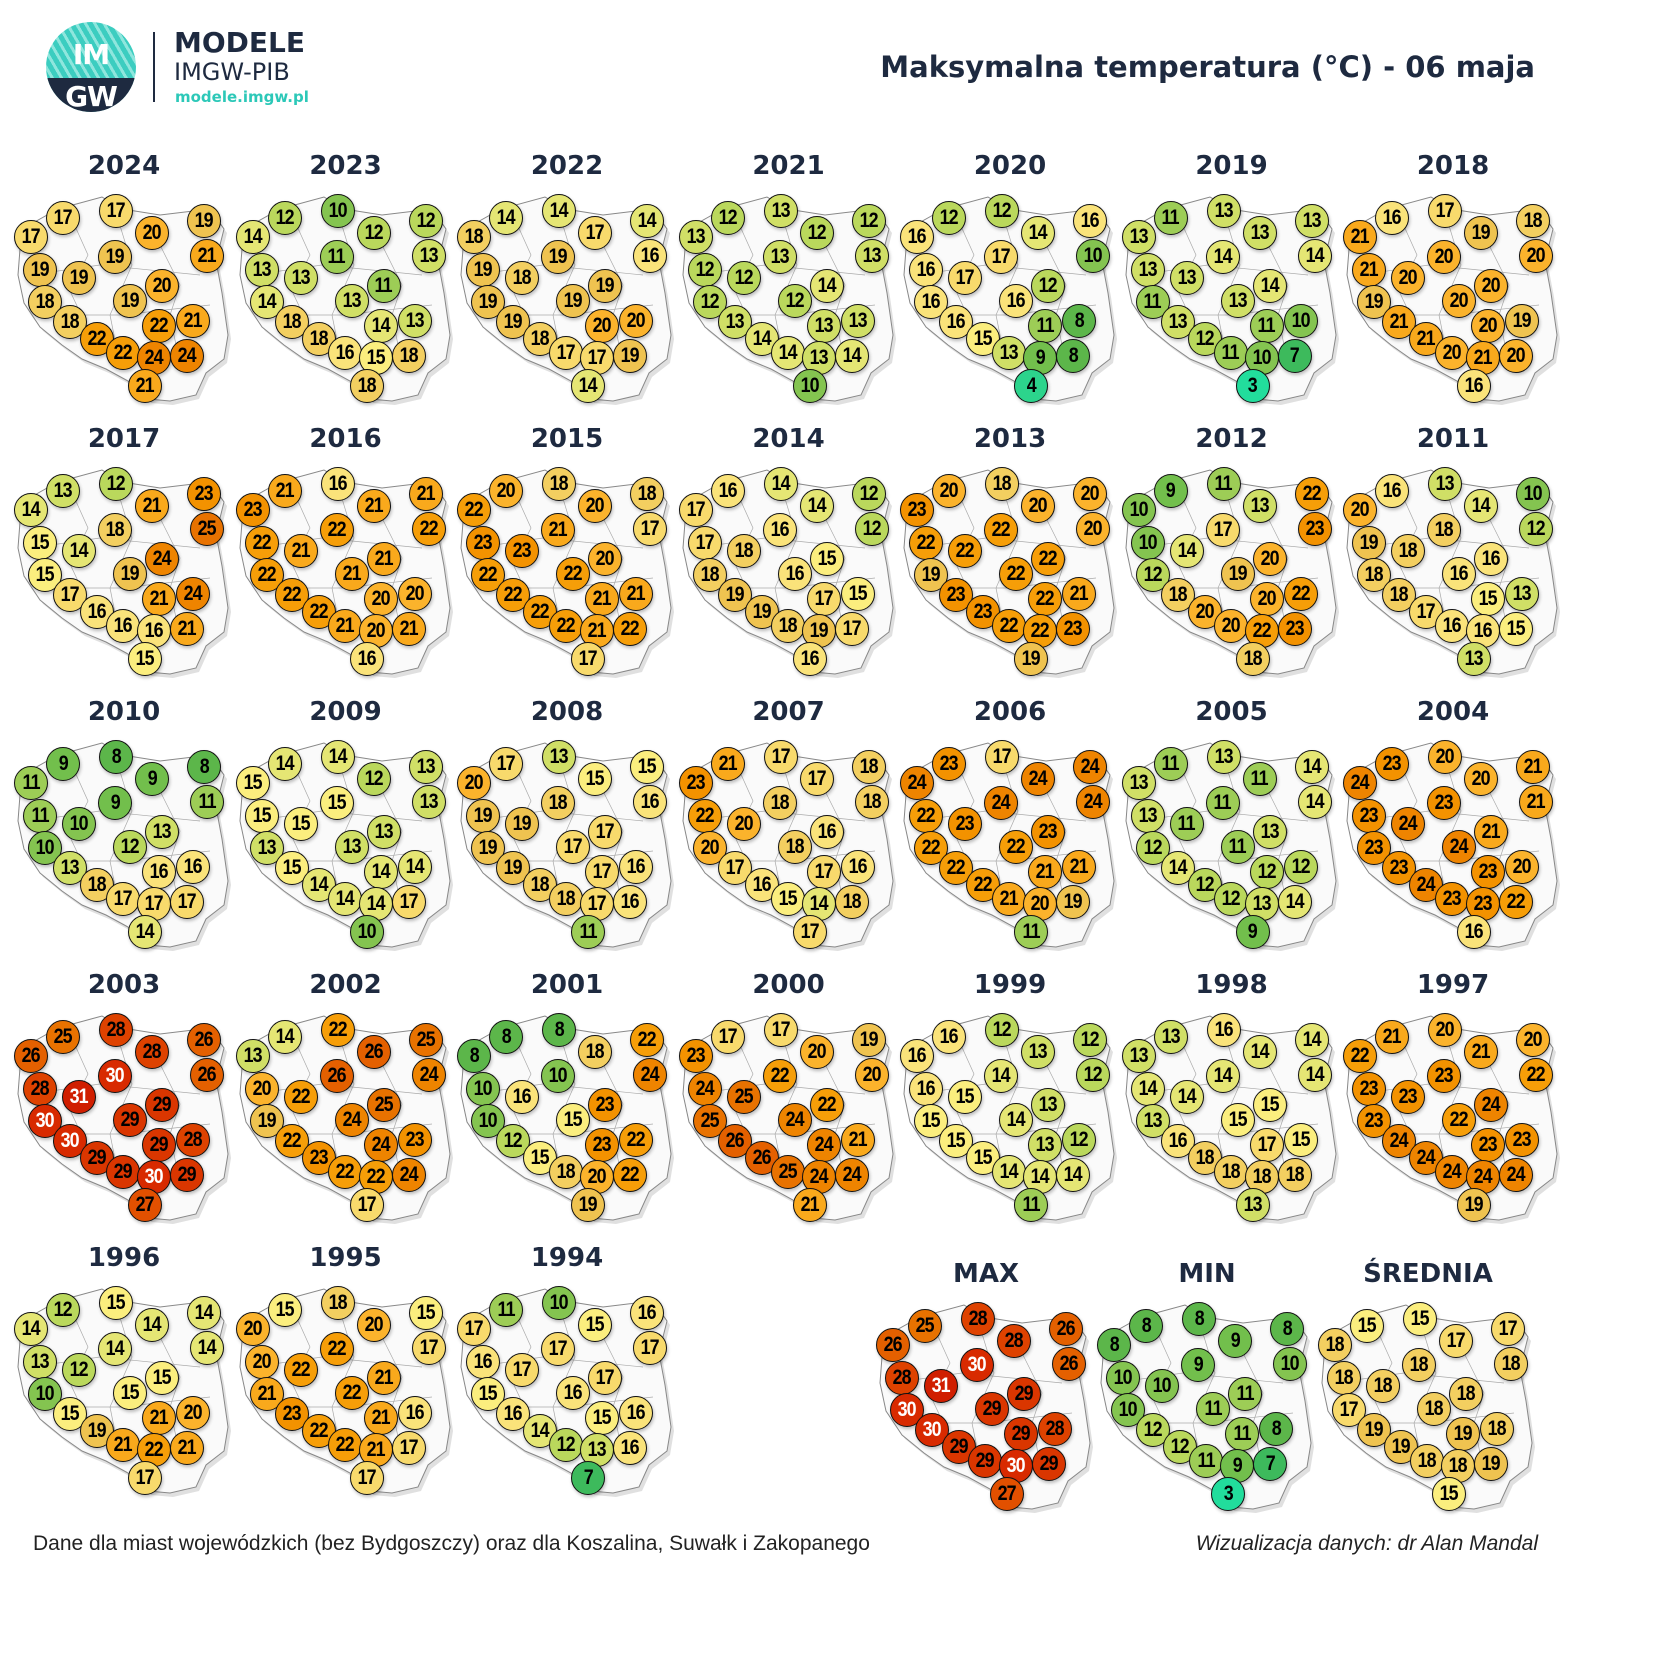 The image size is (1680, 1680). What do you see at coordinates (1367, 1326) in the screenshot?
I see `city-marker-koszalin: 15` at bounding box center [1367, 1326].